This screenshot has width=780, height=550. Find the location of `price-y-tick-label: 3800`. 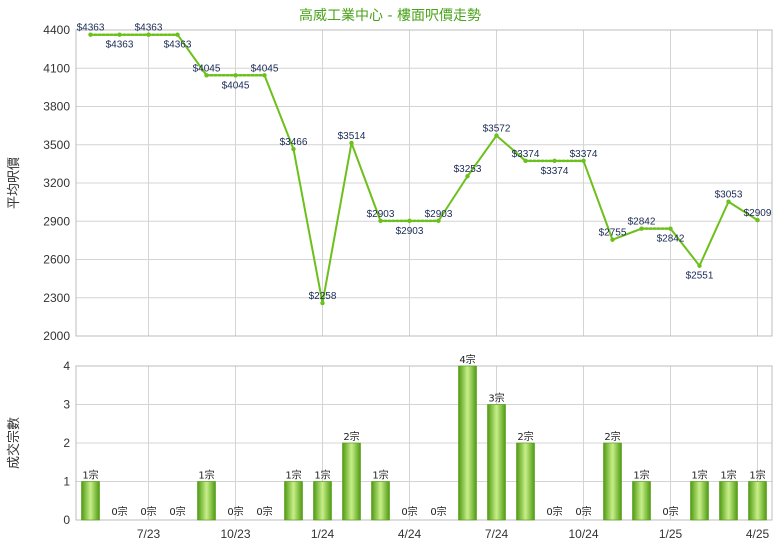

price-y-tick-label: 3800 is located at coordinates (56, 107).